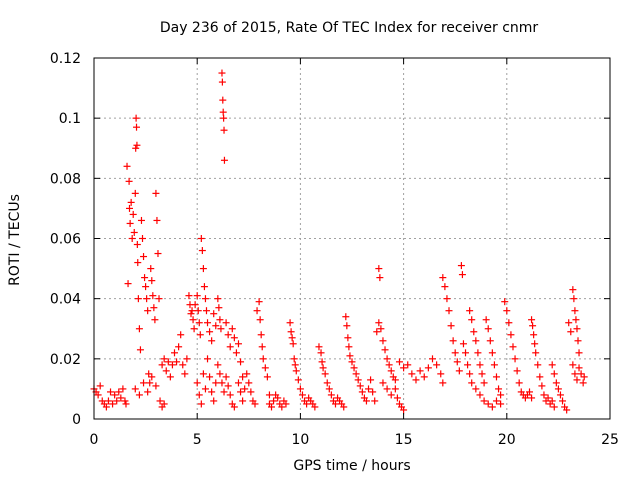 This screenshot has height=480, width=640. I want to click on y-tick-label: 0.08, so click(65, 179).